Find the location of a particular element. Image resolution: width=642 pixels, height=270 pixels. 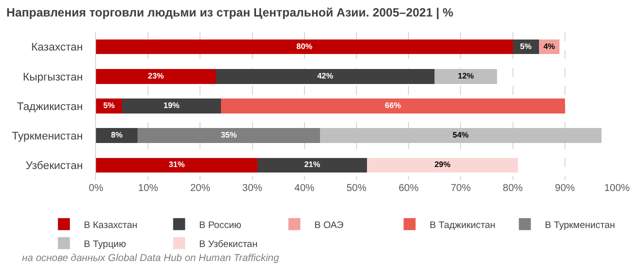

y-tick-label: Таджикистан is located at coordinates (49, 106).